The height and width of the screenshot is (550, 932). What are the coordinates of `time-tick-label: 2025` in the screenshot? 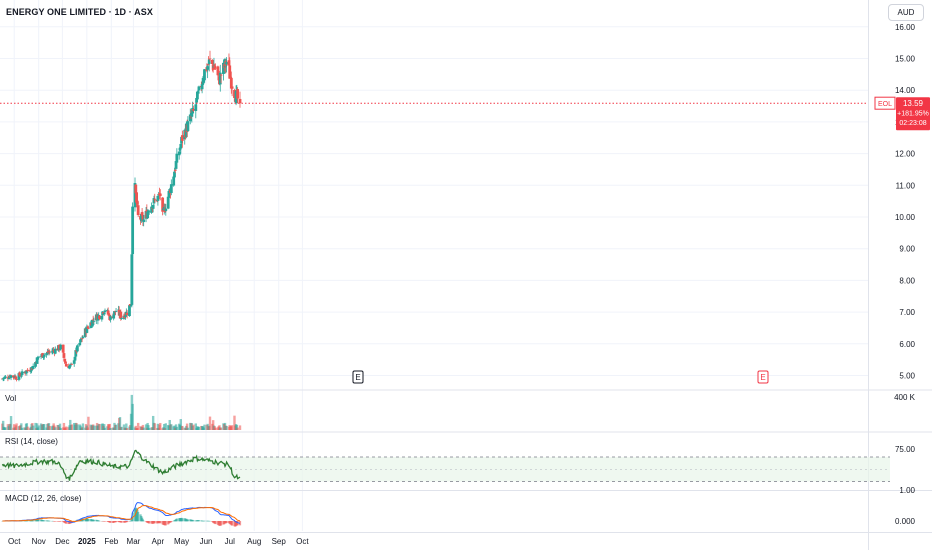 It's located at (87, 541).